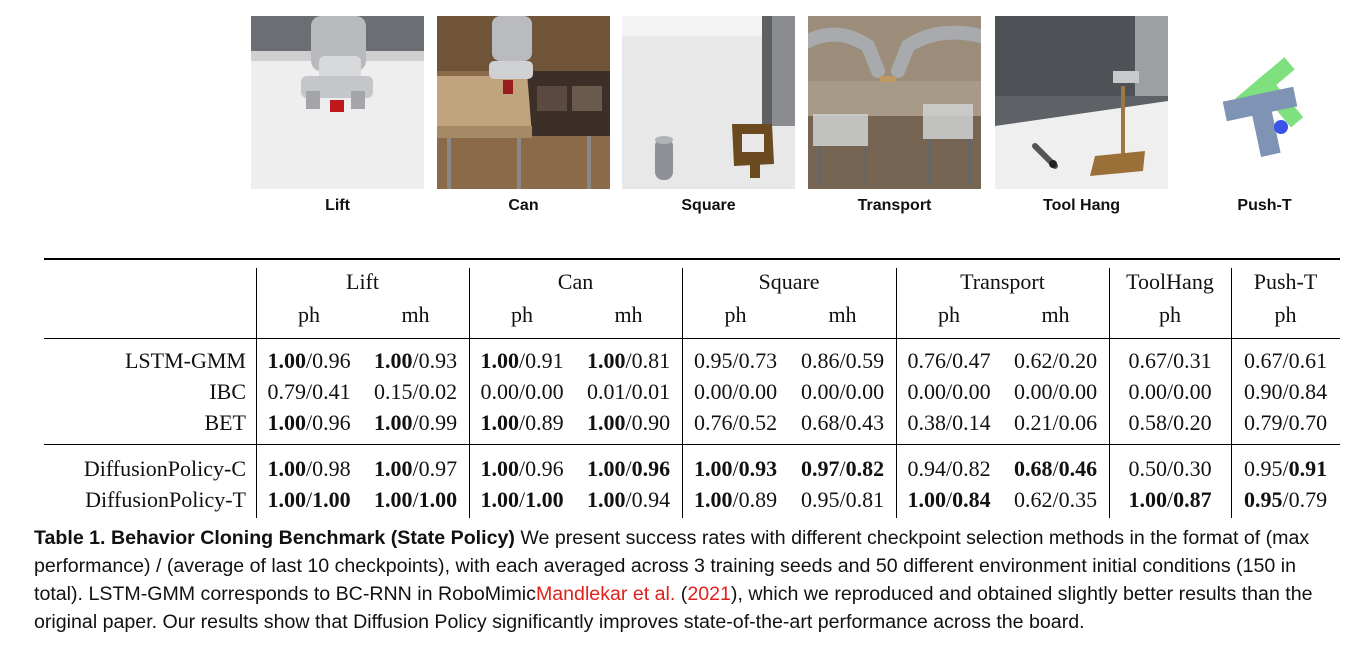 The width and height of the screenshot is (1348, 669). What do you see at coordinates (1055, 360) in the screenshot?
I see `table-cell: 0.62/0.20` at bounding box center [1055, 360].